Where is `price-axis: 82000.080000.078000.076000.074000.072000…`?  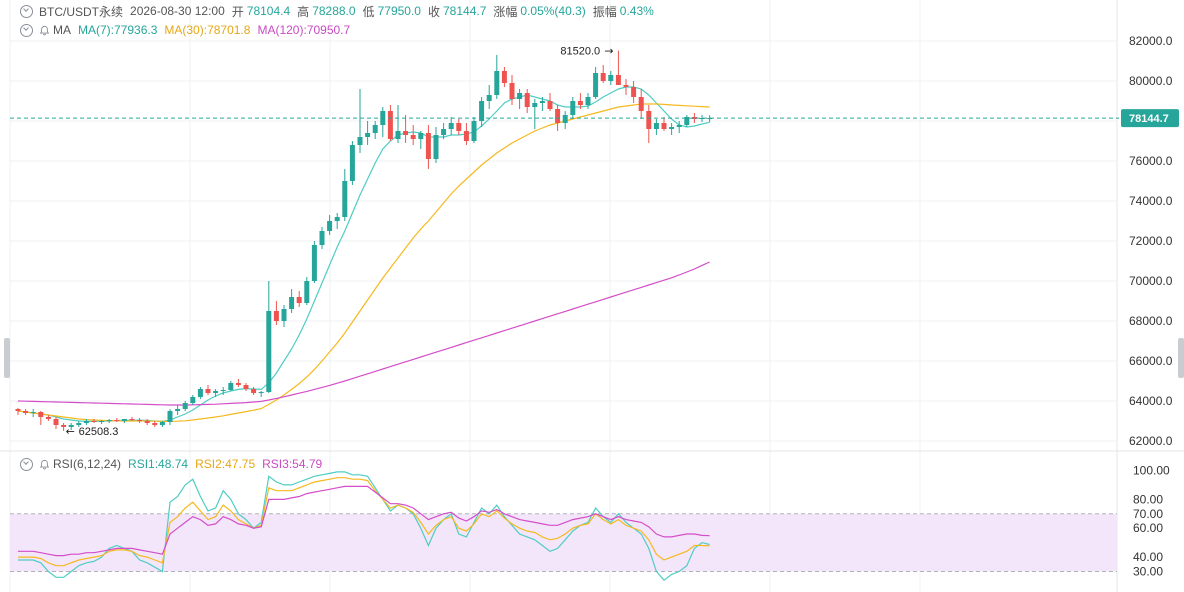 price-axis: 82000.080000.078000.076000.074000.072000… is located at coordinates (1151, 241).